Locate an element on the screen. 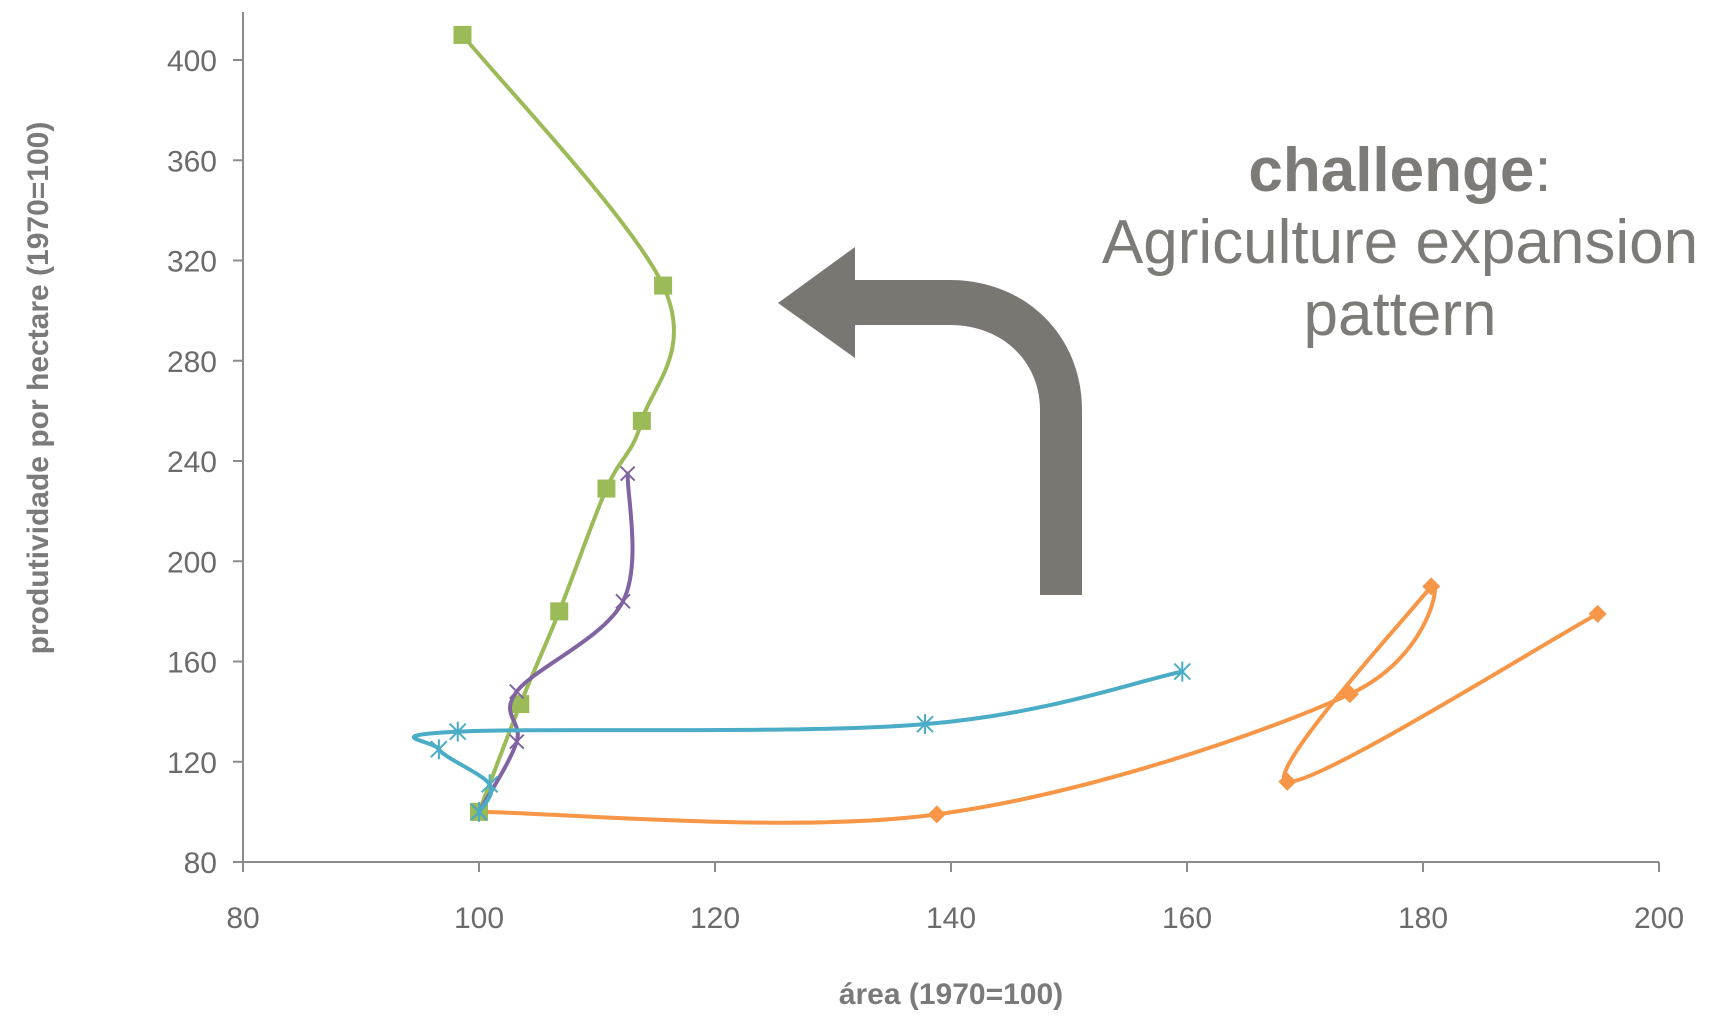  annotation-callout: challenge: Agriculture expansion pattern is located at coordinates (1400, 243).